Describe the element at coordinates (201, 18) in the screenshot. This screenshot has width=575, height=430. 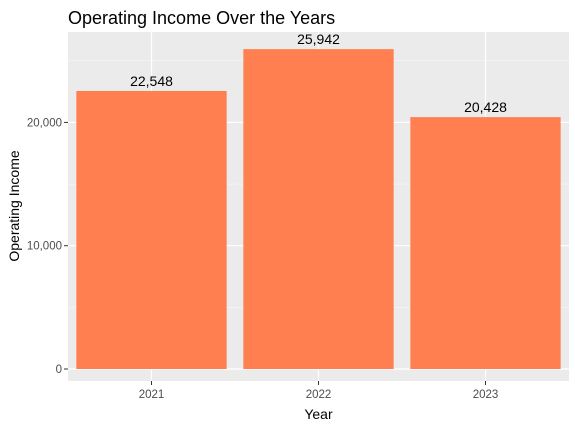
I see `chart-title: Operating Income Over the Years` at that location.